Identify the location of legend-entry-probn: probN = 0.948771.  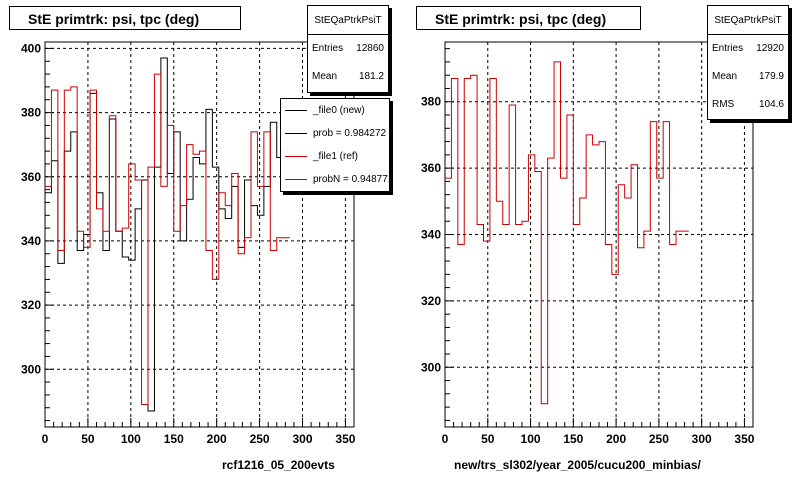
(335, 179).